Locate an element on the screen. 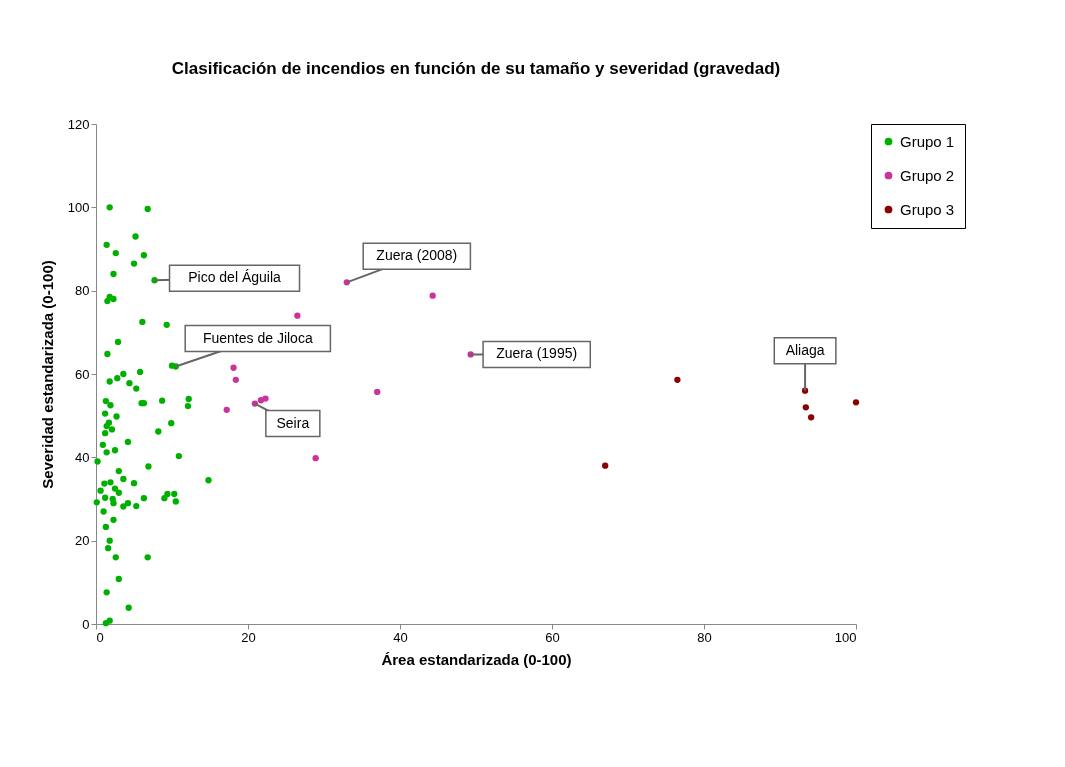 The image size is (1065, 767). x-tick-label: 80 is located at coordinates (704, 637).